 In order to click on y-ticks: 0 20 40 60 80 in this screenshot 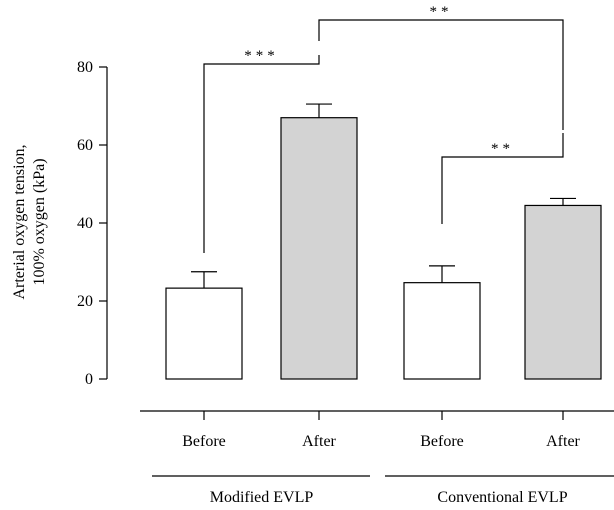, I will do `click(92, 223)`.